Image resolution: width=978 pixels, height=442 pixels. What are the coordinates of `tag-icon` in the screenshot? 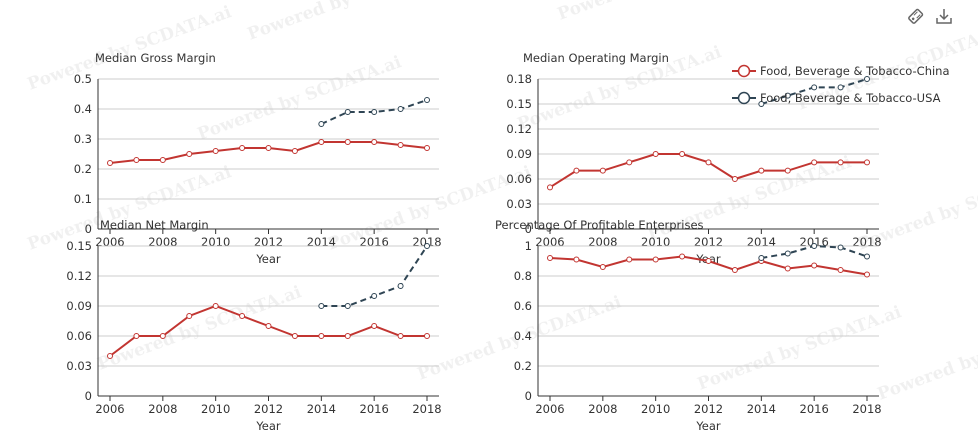 It's located at (916, 16).